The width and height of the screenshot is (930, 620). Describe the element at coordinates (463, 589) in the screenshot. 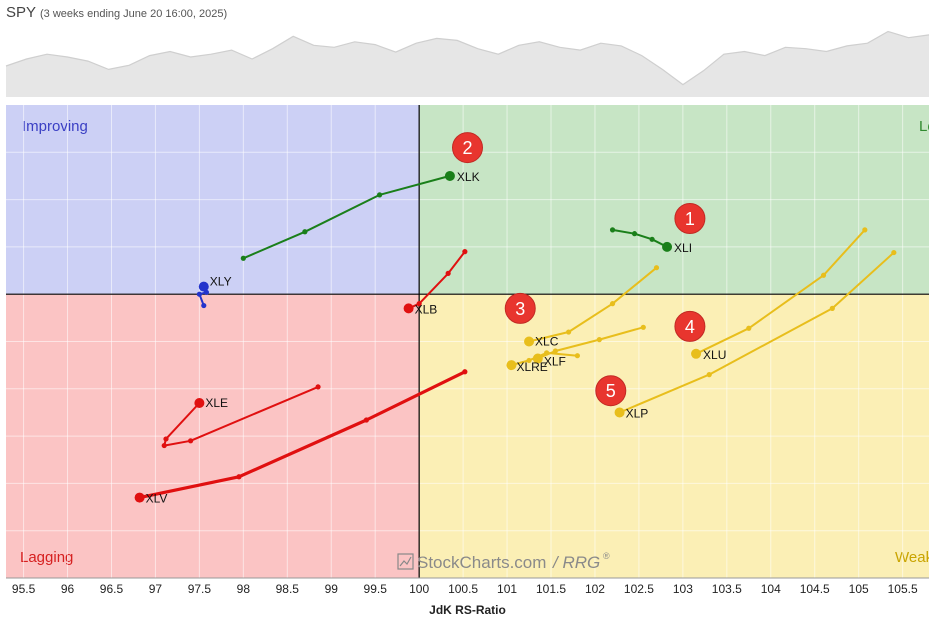

I see `x-tick-label: 100.5` at that location.